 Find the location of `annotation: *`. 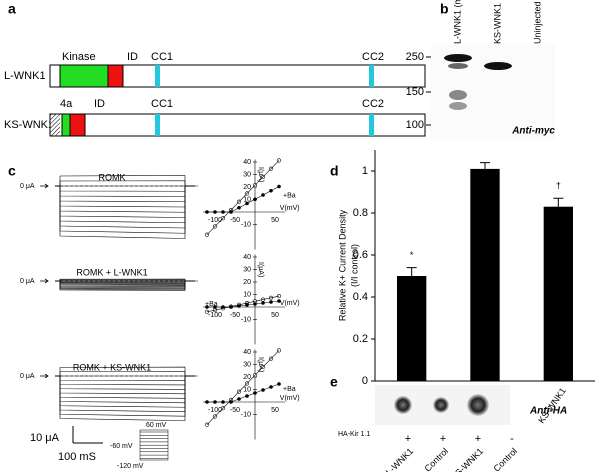

annotation: * is located at coordinates (412, 255).